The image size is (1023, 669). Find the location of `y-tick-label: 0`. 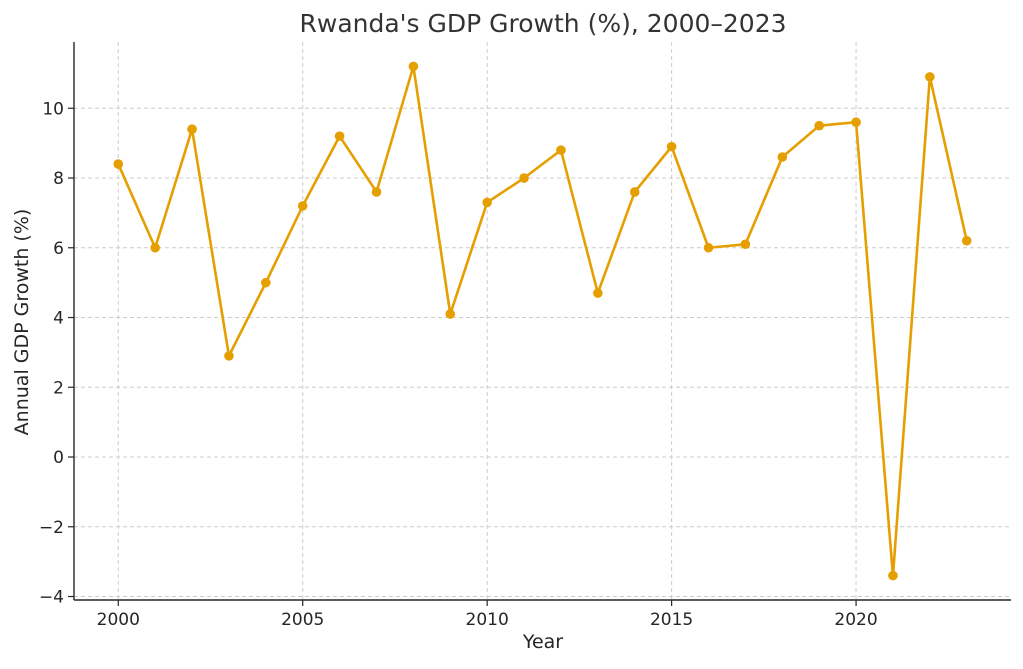

y-tick-label: 0 is located at coordinates (58, 458).